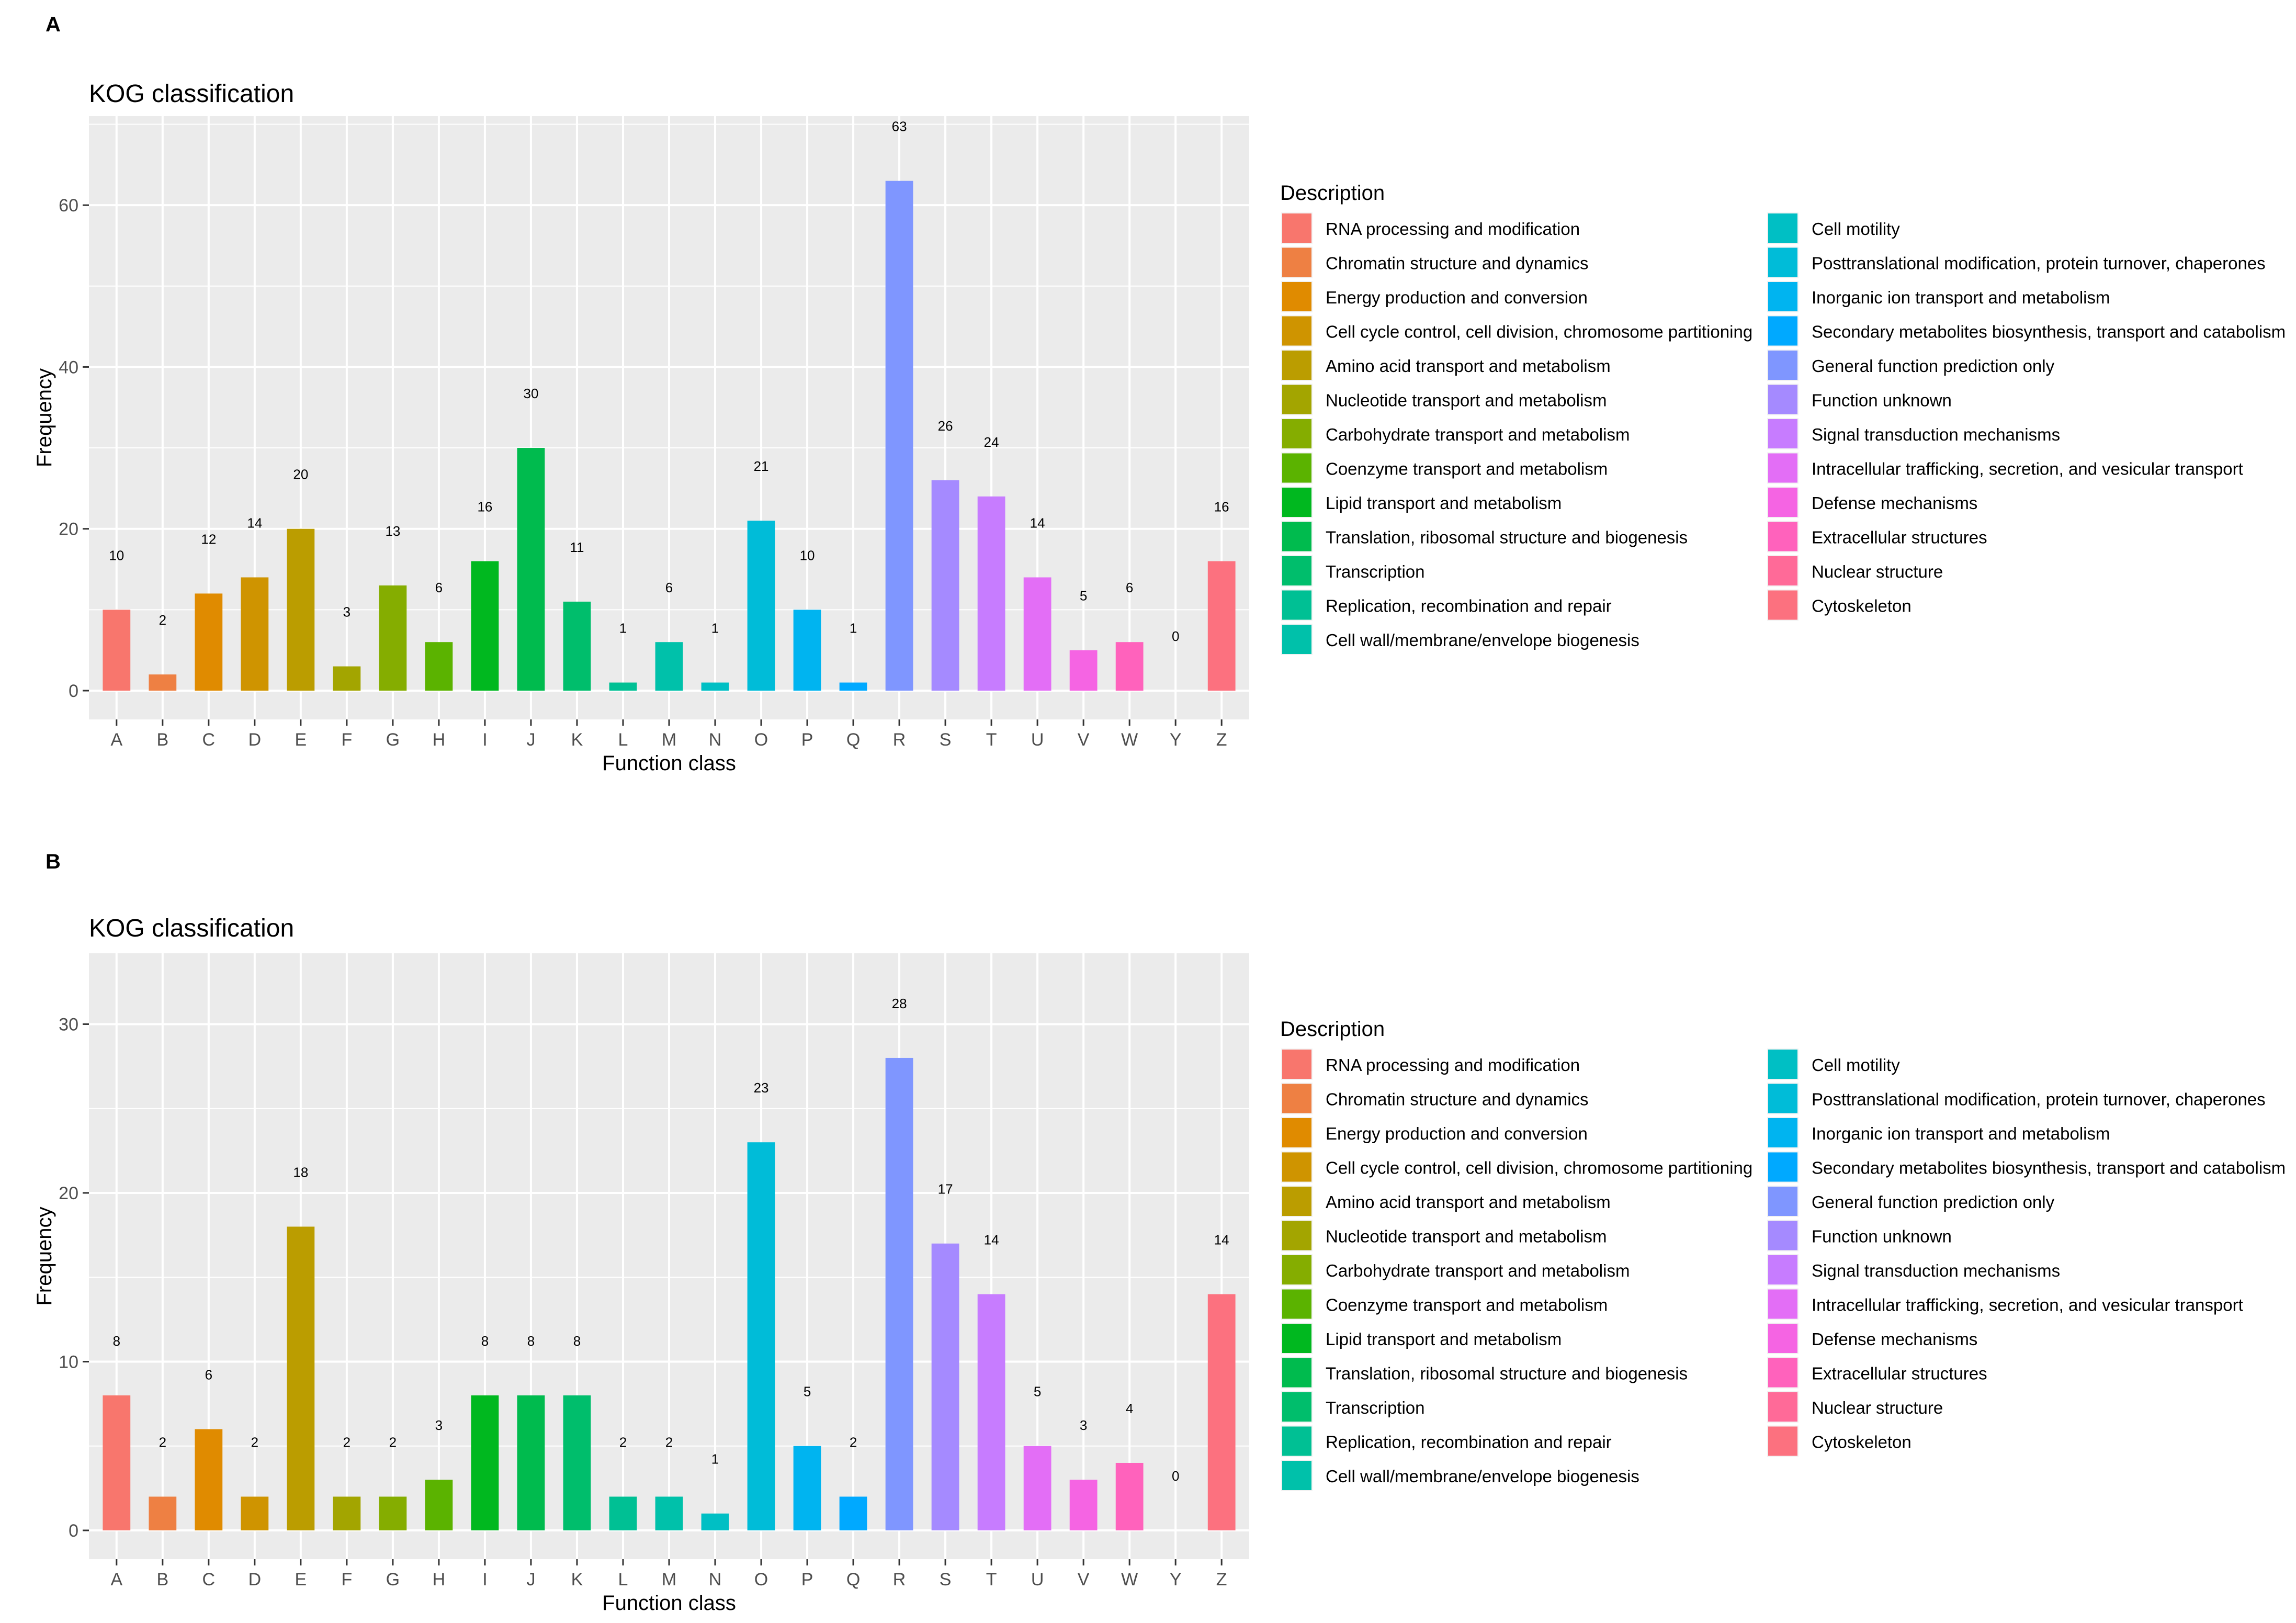 Image resolution: width=2296 pixels, height=1623 pixels. What do you see at coordinates (1856, 229) in the screenshot?
I see `legend-label: Cell motility` at bounding box center [1856, 229].